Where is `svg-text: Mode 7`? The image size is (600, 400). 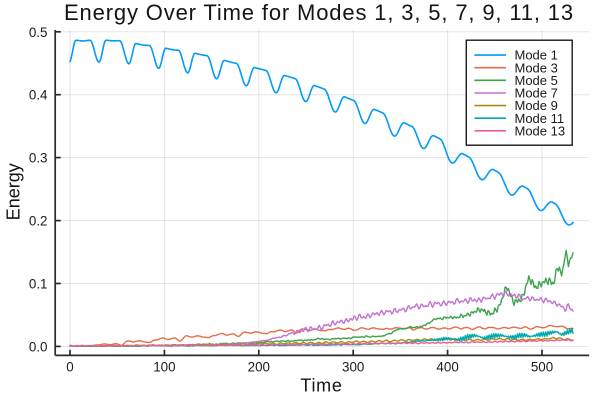
svg-text: Mode 7 is located at coordinates (536, 93).